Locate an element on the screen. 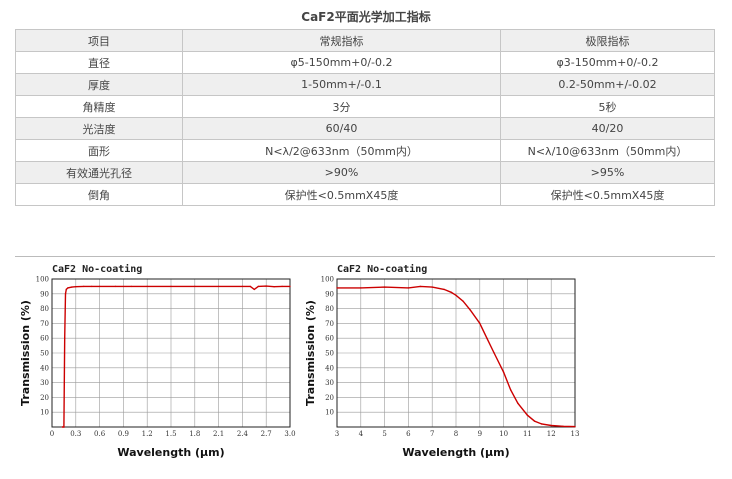 This screenshot has height=479, width=732. x-tick-label: 0.3 is located at coordinates (75, 434).